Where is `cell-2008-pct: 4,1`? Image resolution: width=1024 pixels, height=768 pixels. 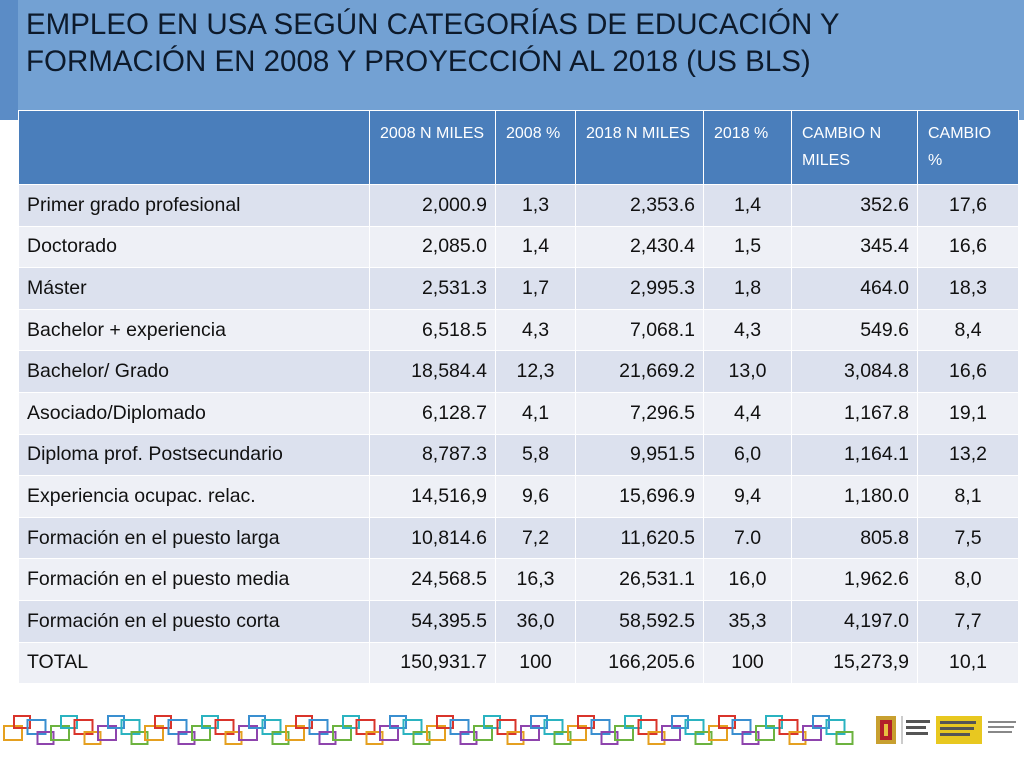 cell-2008-pct: 4,1 is located at coordinates (535, 413).